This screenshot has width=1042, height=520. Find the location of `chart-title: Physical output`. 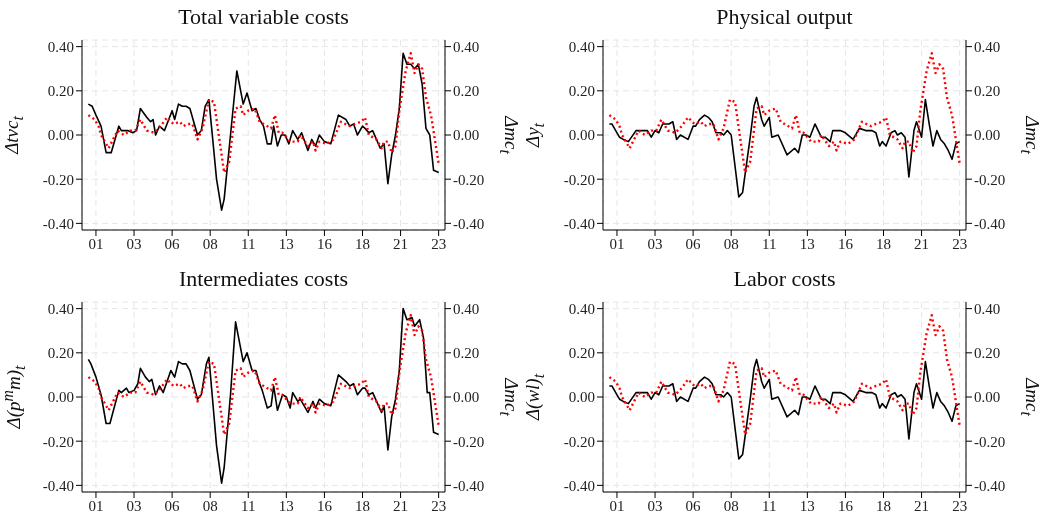

chart-title: Physical output is located at coordinates (784, 17).